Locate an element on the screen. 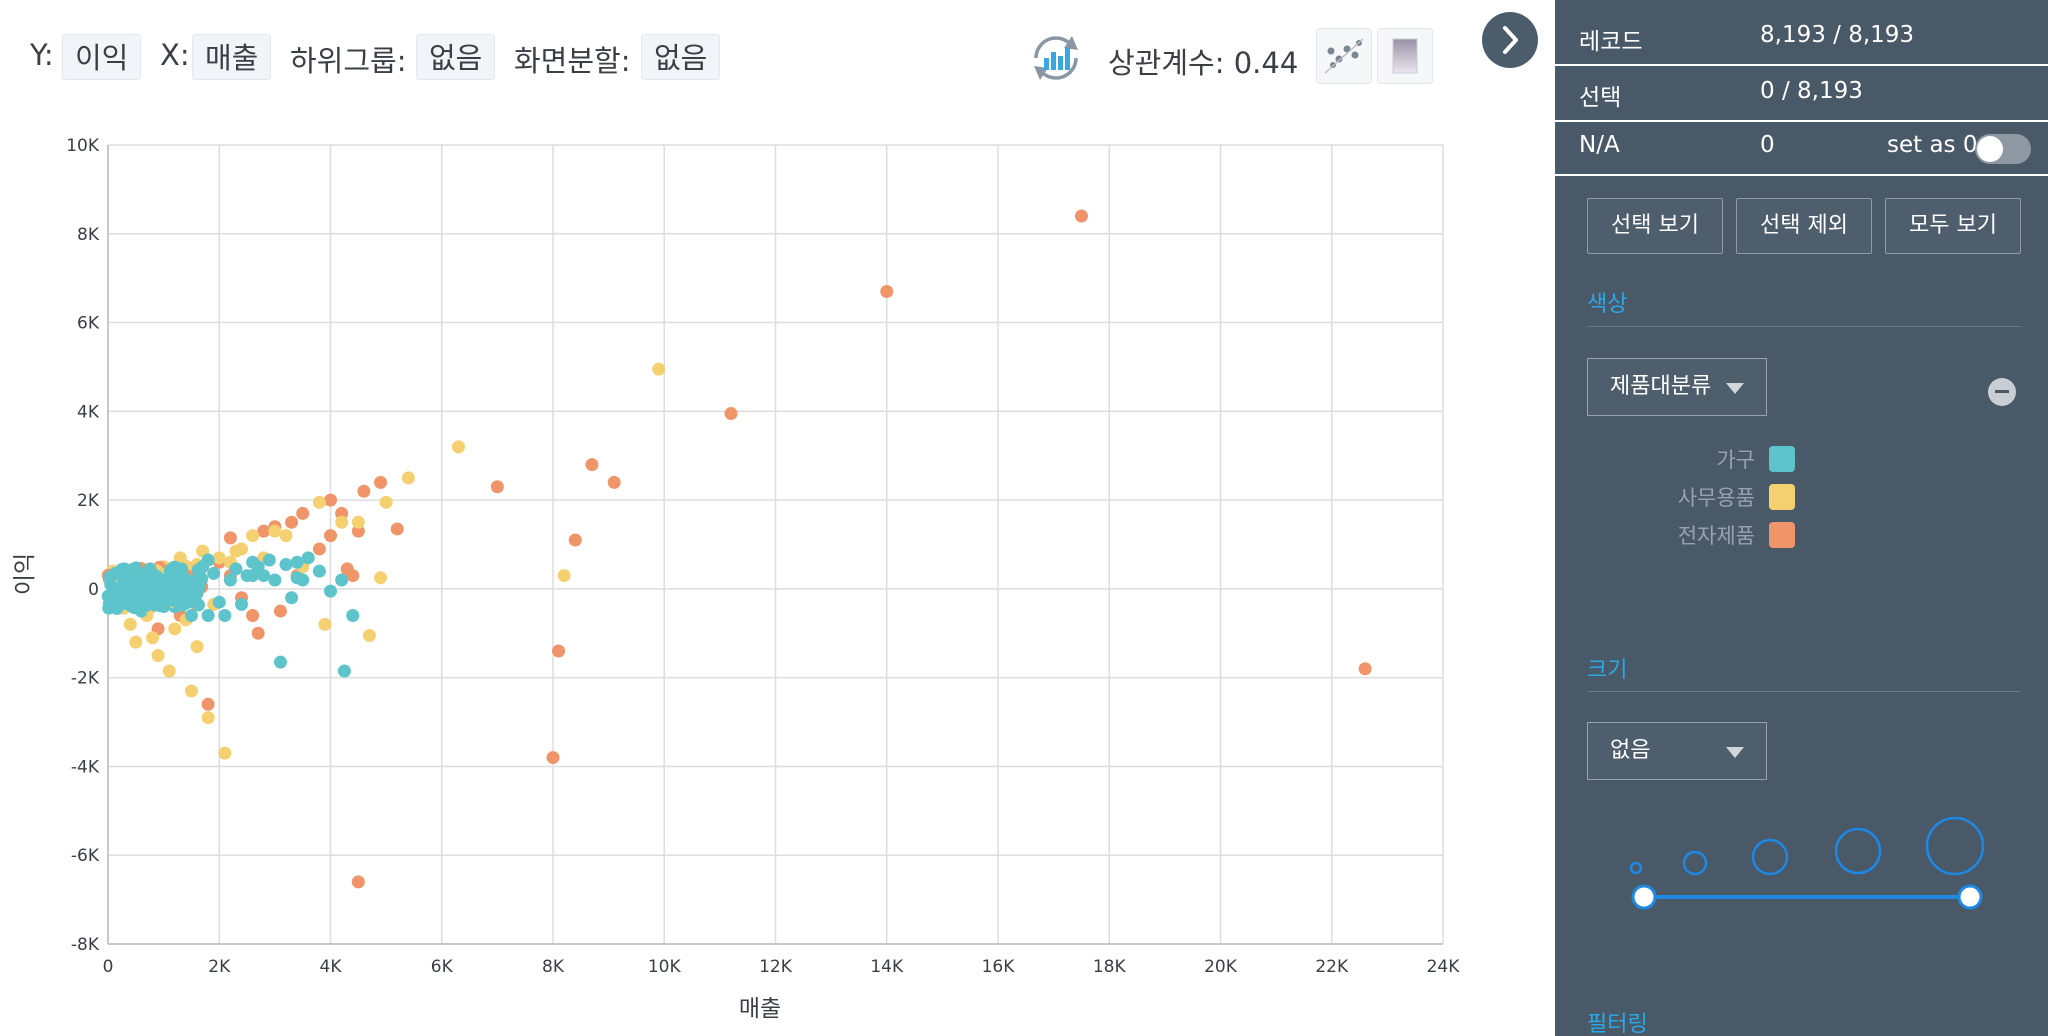  collapse-panel-button is located at coordinates (1510, 40).